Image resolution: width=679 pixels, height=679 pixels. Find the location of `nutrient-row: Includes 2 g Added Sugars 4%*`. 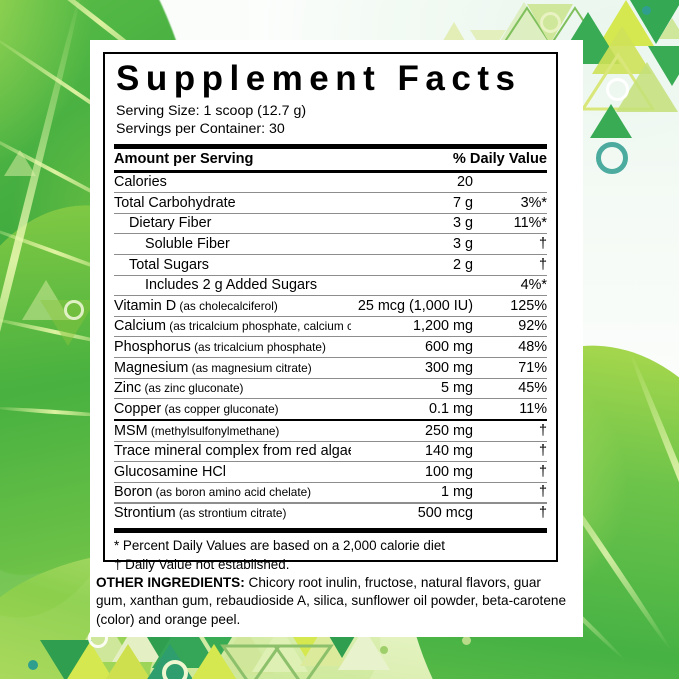

nutrient-row: Includes 2 g Added Sugars 4%* is located at coordinates (330, 286).